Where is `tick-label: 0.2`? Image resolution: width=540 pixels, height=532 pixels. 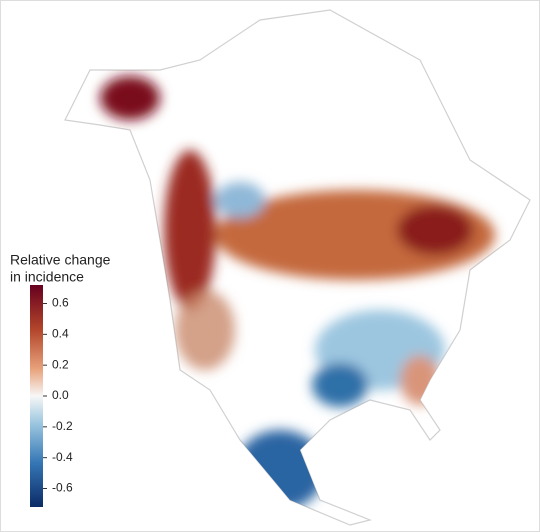
tick-label: 0.2 is located at coordinates (60, 364).